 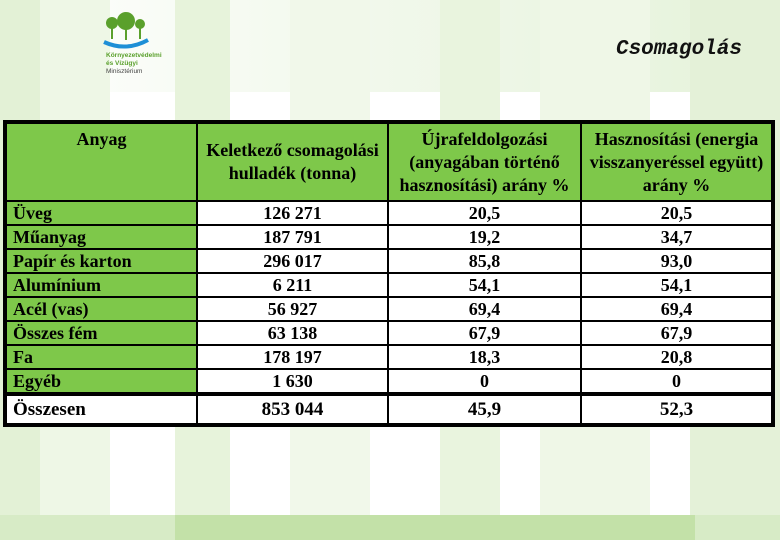 What do you see at coordinates (292, 285) in the screenshot?
I see `cell-waste: 6 211` at bounding box center [292, 285].